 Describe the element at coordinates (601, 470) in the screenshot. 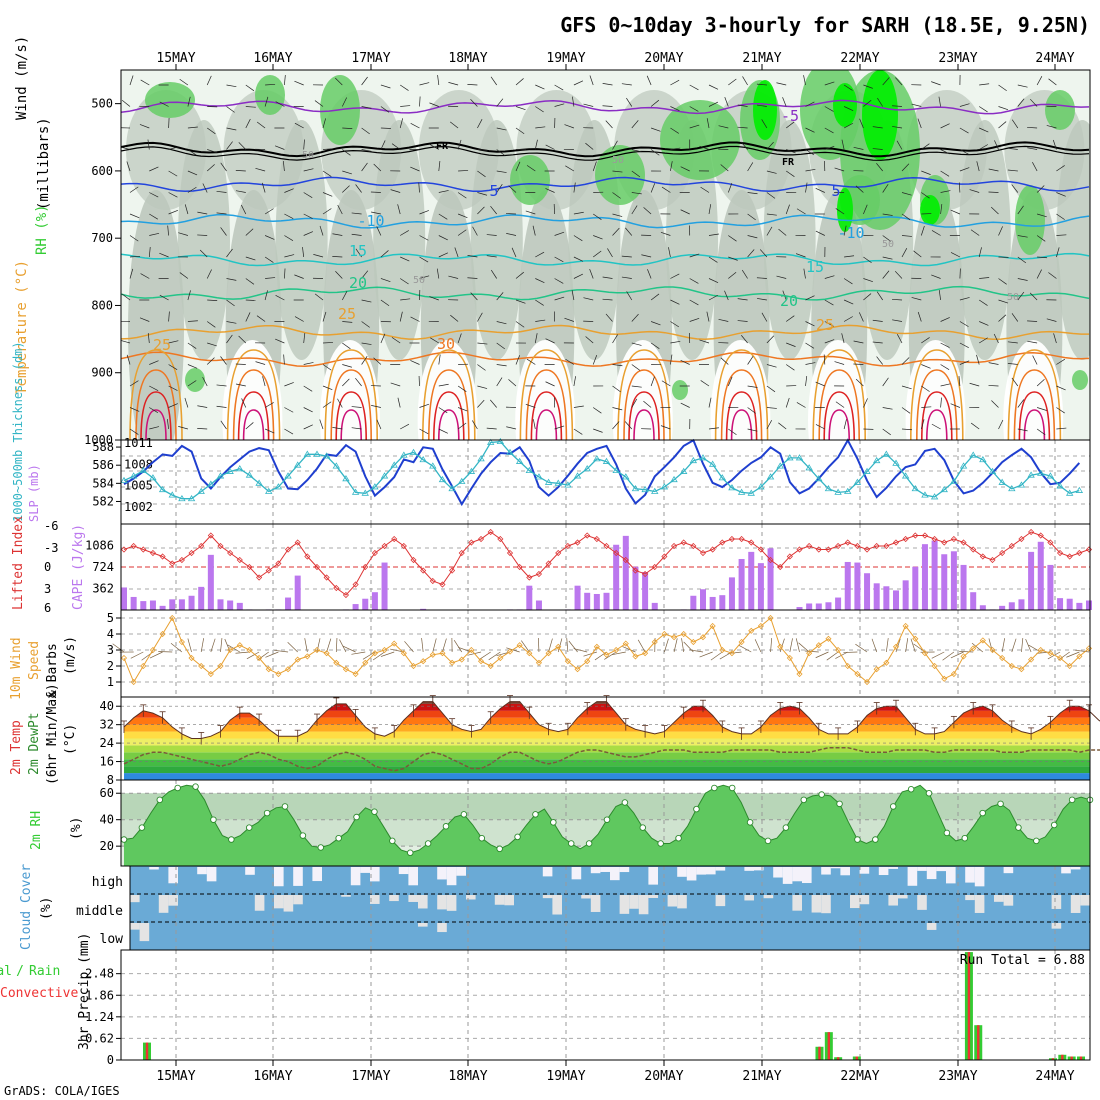

I see `thickness-line` at that location.